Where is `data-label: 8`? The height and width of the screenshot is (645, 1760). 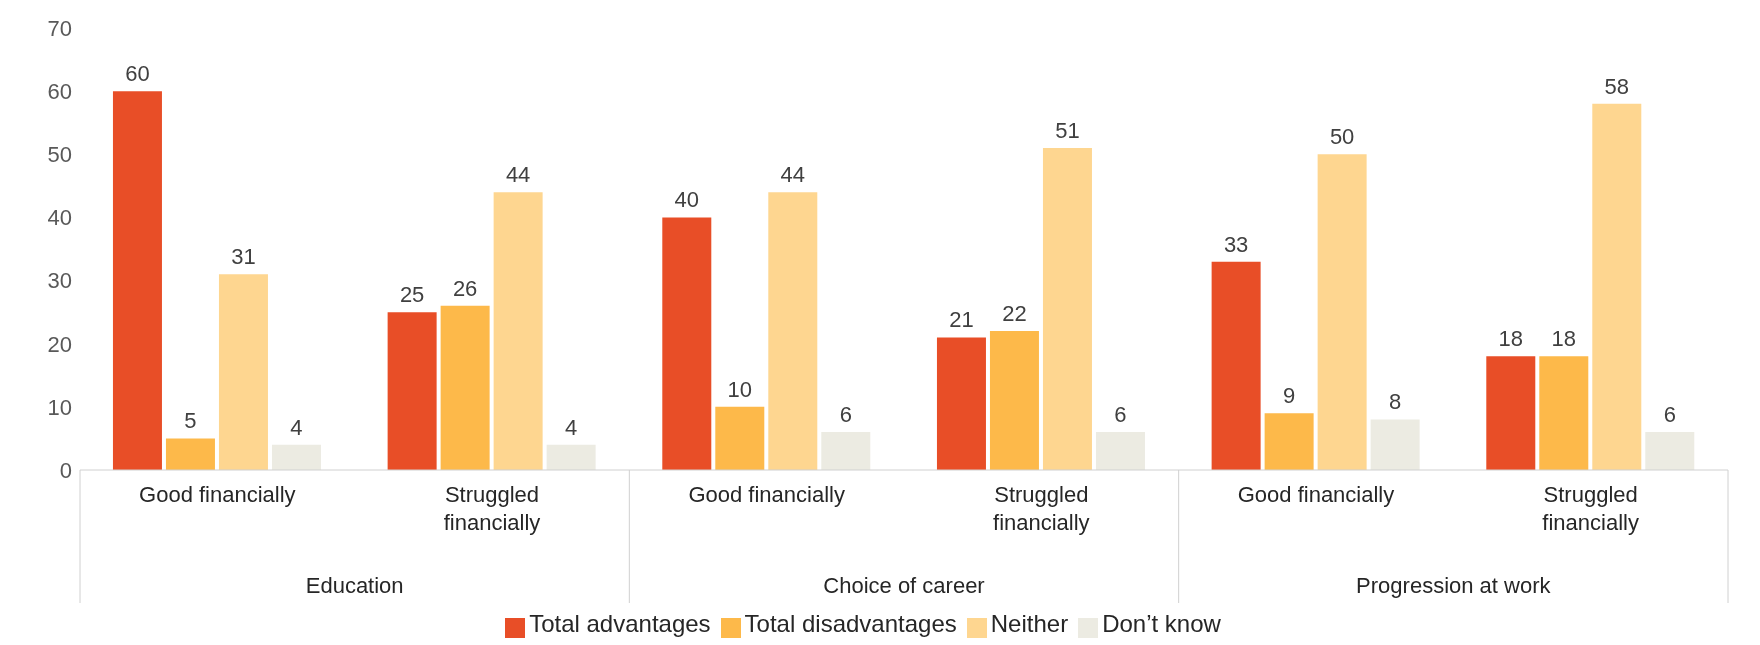 data-label: 8 is located at coordinates (1395, 402).